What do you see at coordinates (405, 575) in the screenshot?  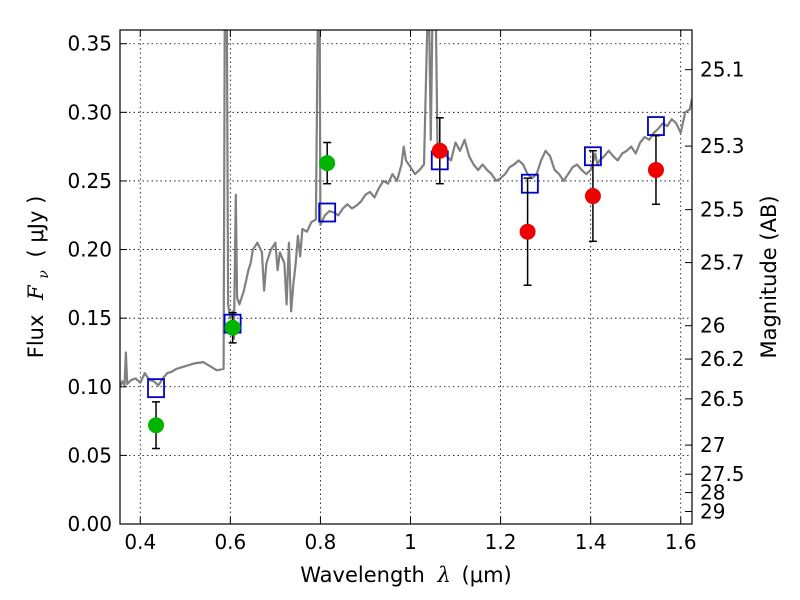 I see `x-axis-title: Wavelength λ (μm)` at bounding box center [405, 575].